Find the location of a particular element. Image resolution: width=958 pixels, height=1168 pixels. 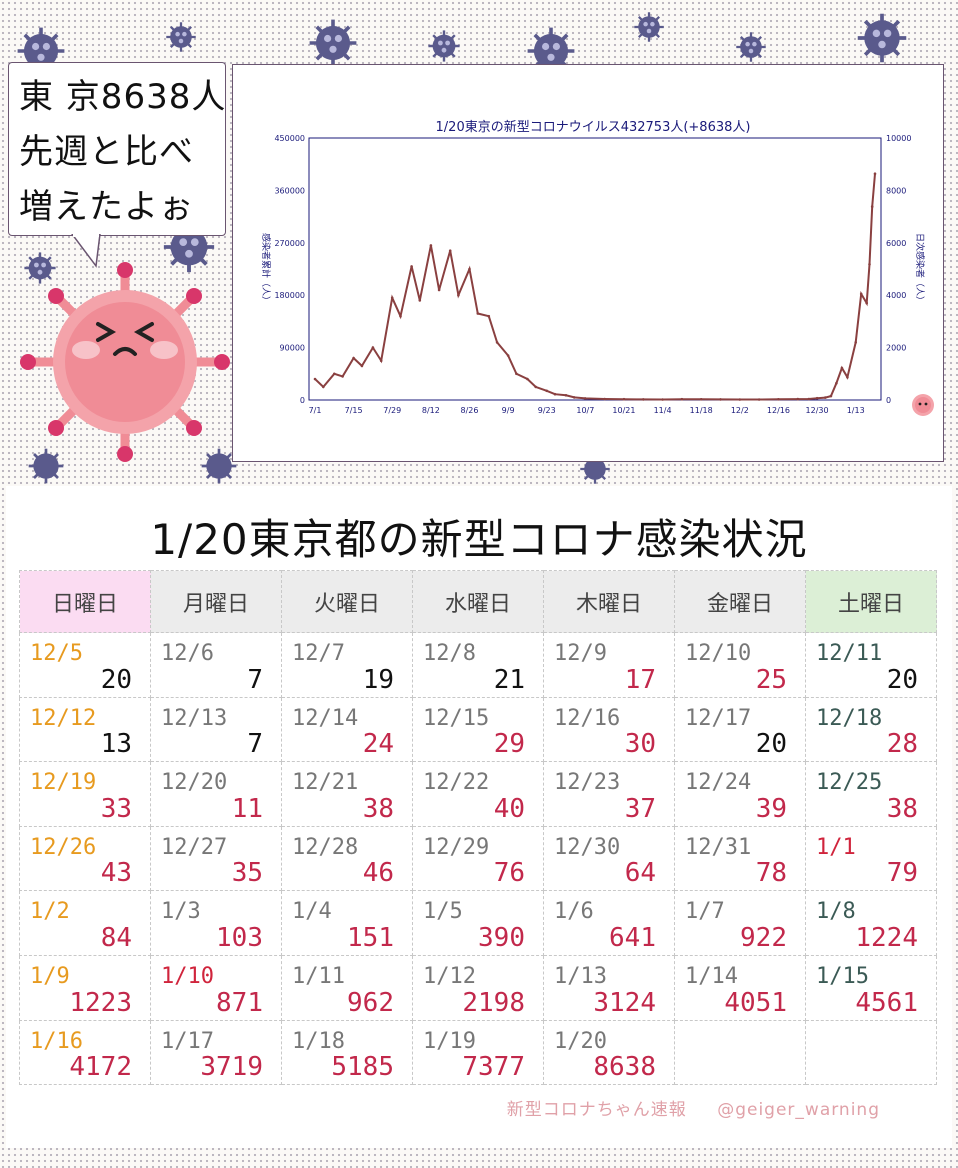

calendar-header-row: 日曜日 月曜日 火曜日 水曜日 木曜日 金曜日 土曜日 is located at coordinates (478, 601).